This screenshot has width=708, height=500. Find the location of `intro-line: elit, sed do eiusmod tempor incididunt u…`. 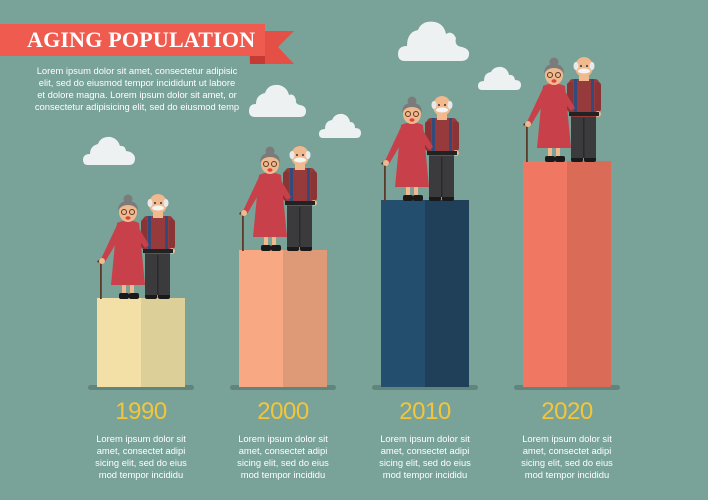

intro-line: elit, sed do eiusmod tempor incididunt u… is located at coordinates (137, 82).